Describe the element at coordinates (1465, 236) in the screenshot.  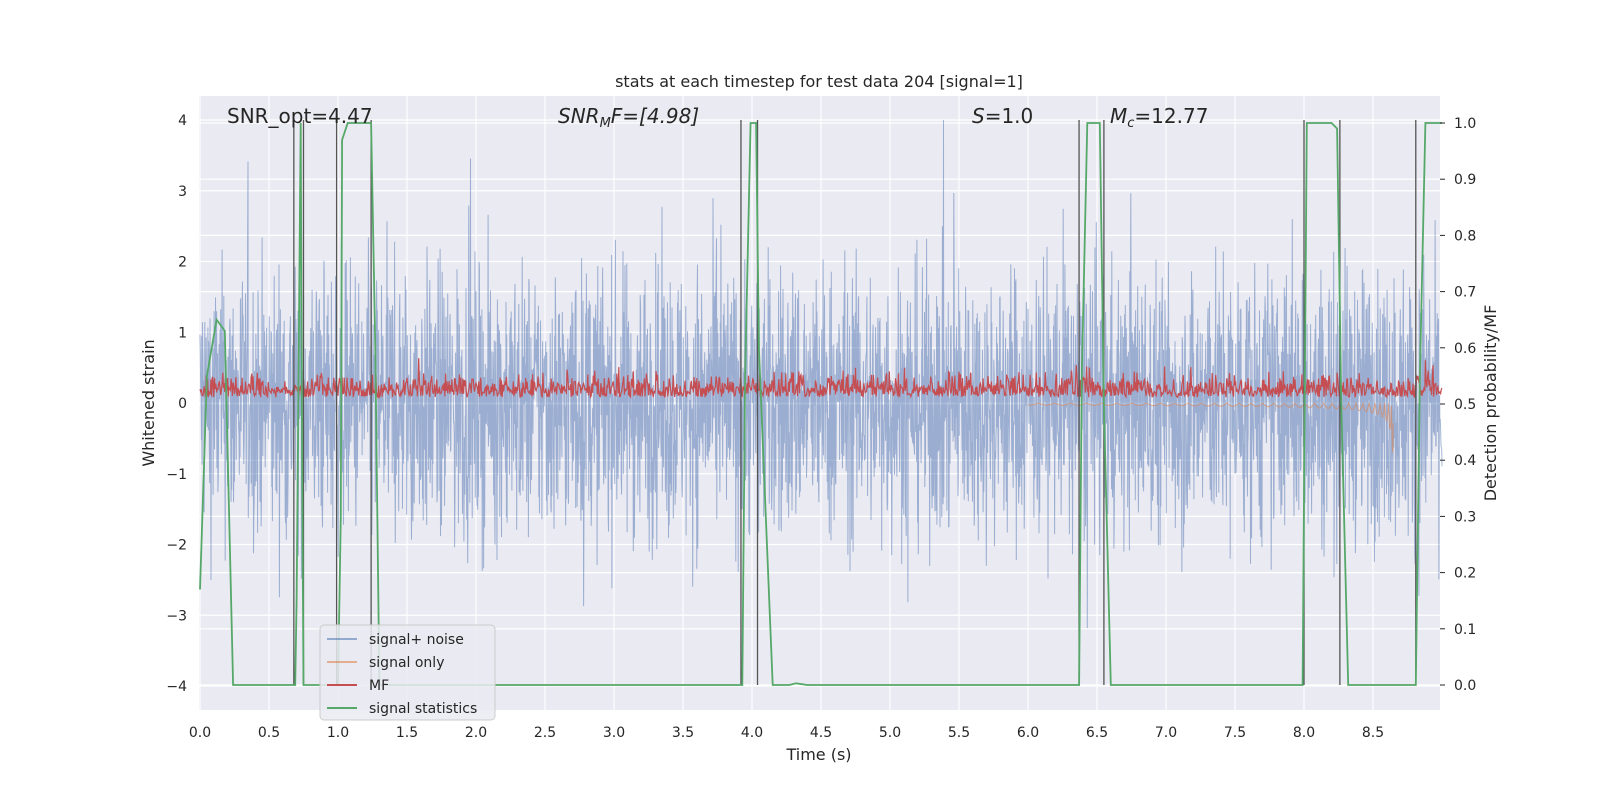
I see `right-y-tick-label: 0.8` at that location.